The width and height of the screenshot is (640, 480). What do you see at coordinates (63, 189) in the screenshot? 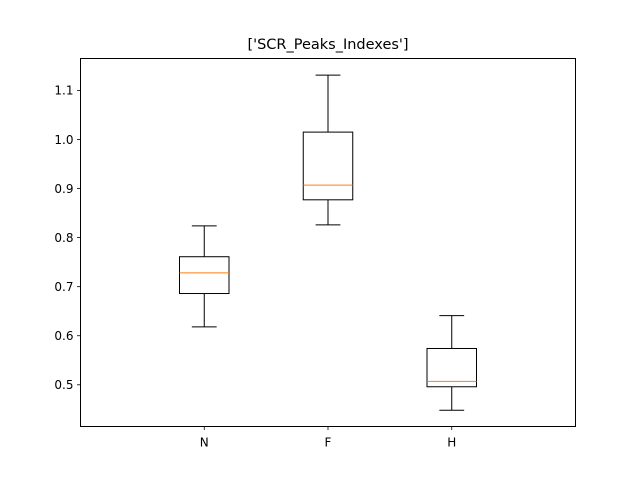
I see `y-tick-label: 0.9` at bounding box center [63, 189].